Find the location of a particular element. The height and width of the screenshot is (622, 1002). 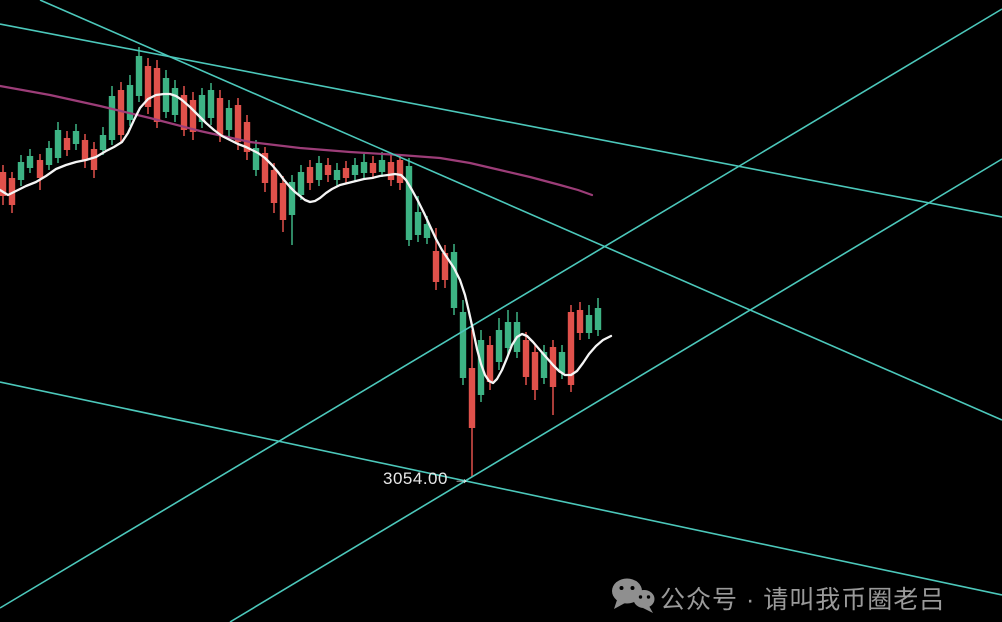

watermark-text: 公众号 · 请叫我币圈老吕 is located at coordinates (802, 600).